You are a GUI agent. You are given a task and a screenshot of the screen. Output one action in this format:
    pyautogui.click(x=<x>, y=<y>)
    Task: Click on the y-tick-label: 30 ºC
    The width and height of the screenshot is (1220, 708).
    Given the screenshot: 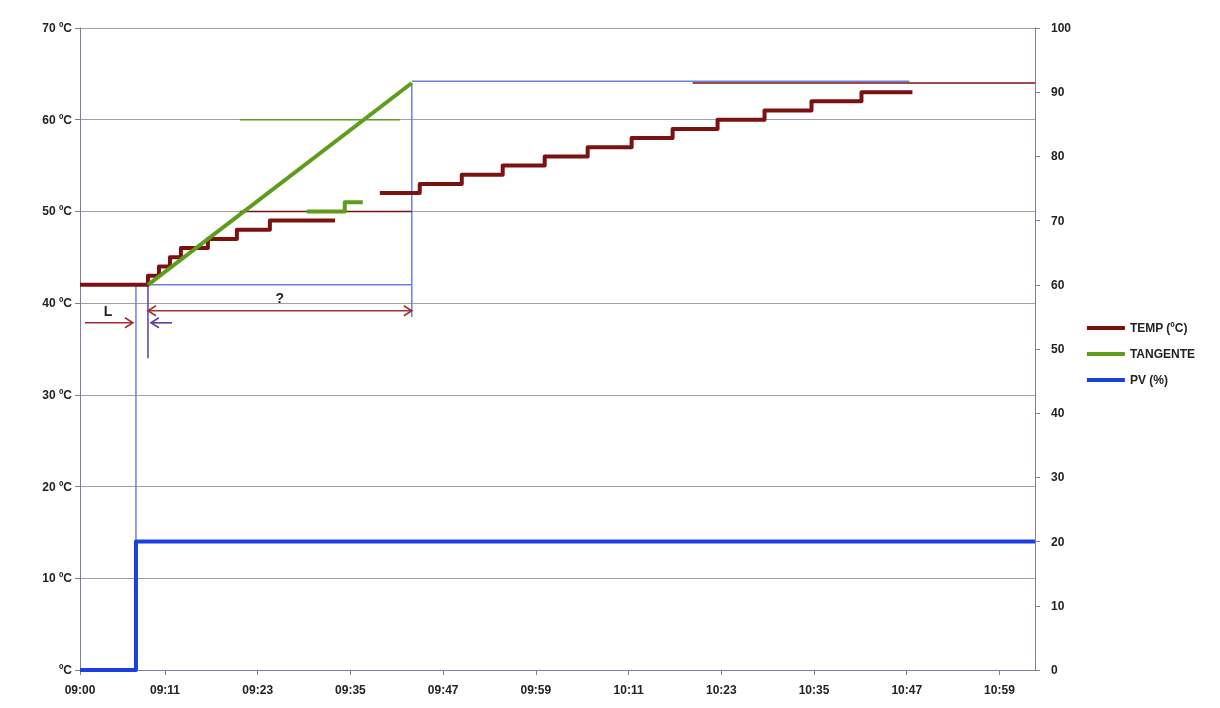 What is the action you would take?
    pyautogui.click(x=57, y=394)
    